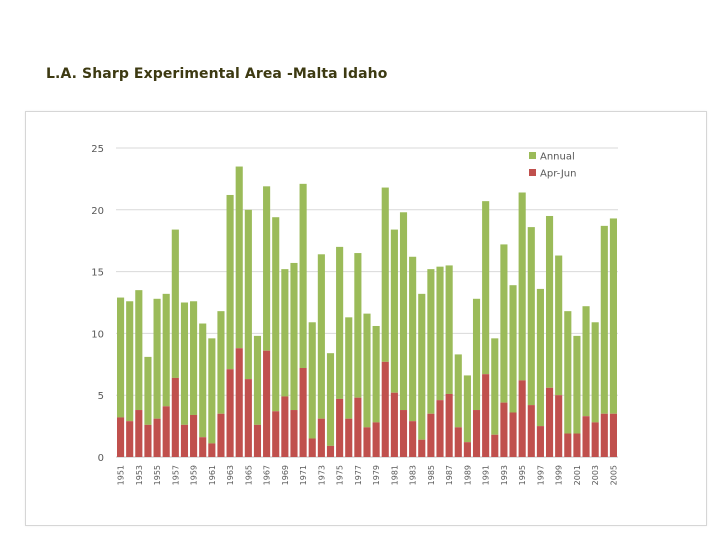 This screenshot has width=720, height=540. I want to click on bar-annual-1991, so click(486, 288).